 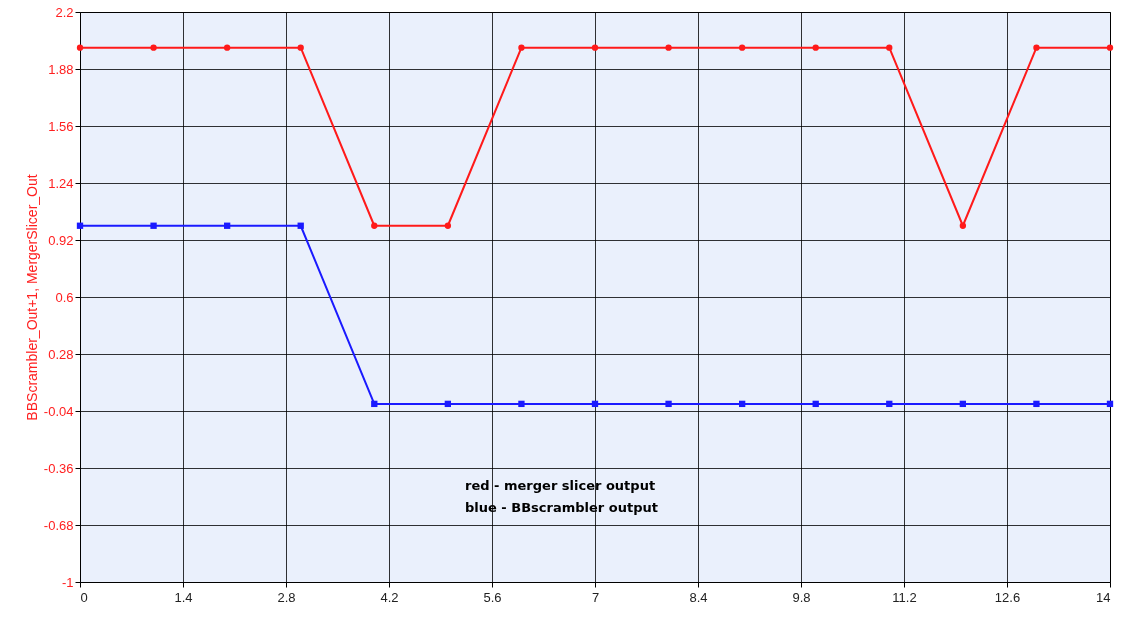 I want to click on x-tick-label: 8.4, so click(x=698, y=597).